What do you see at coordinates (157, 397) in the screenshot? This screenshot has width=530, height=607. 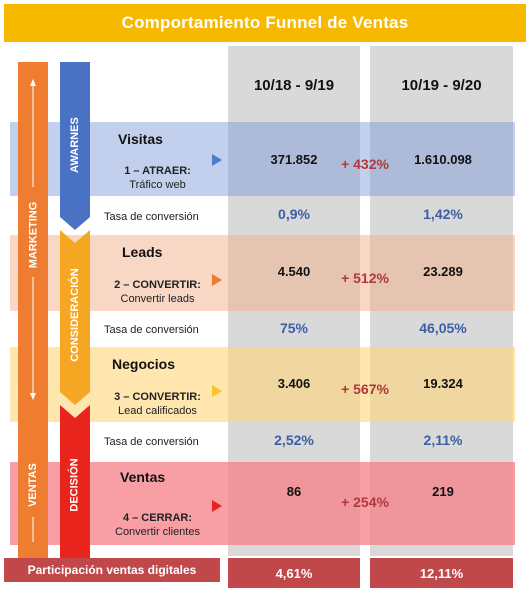 I see `stage-step: 3 – CONVERTIR:` at bounding box center [157, 397].